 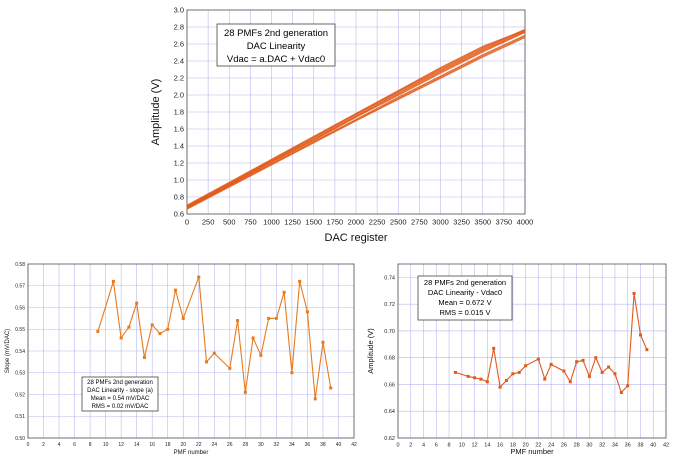 I want to click on y-tick-label: 2.2, so click(x=179, y=78).